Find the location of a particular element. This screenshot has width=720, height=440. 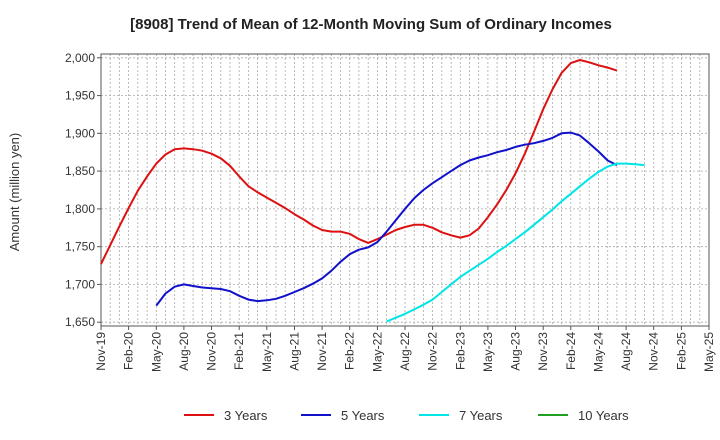

x-tick-label: Nov-21 is located at coordinates (322, 351).